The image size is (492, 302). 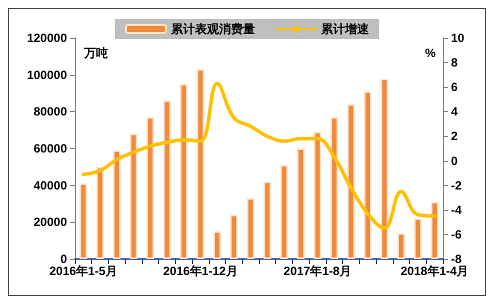 What do you see at coordinates (47, 75) in the screenshot?
I see `y-tick-label: 100000` at bounding box center [47, 75].